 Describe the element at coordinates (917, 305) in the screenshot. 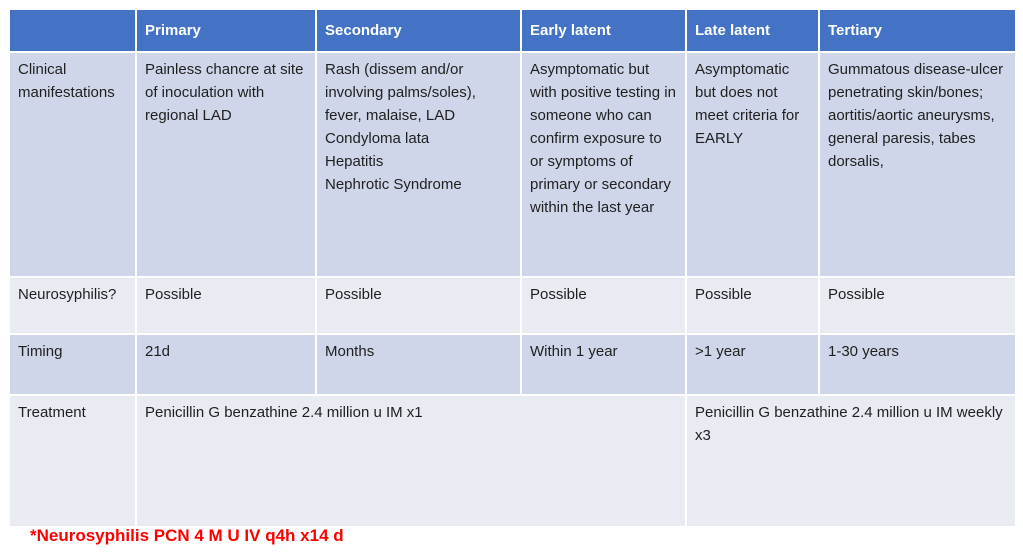

I see `cell-neuro-tertiary: Possible` at that location.